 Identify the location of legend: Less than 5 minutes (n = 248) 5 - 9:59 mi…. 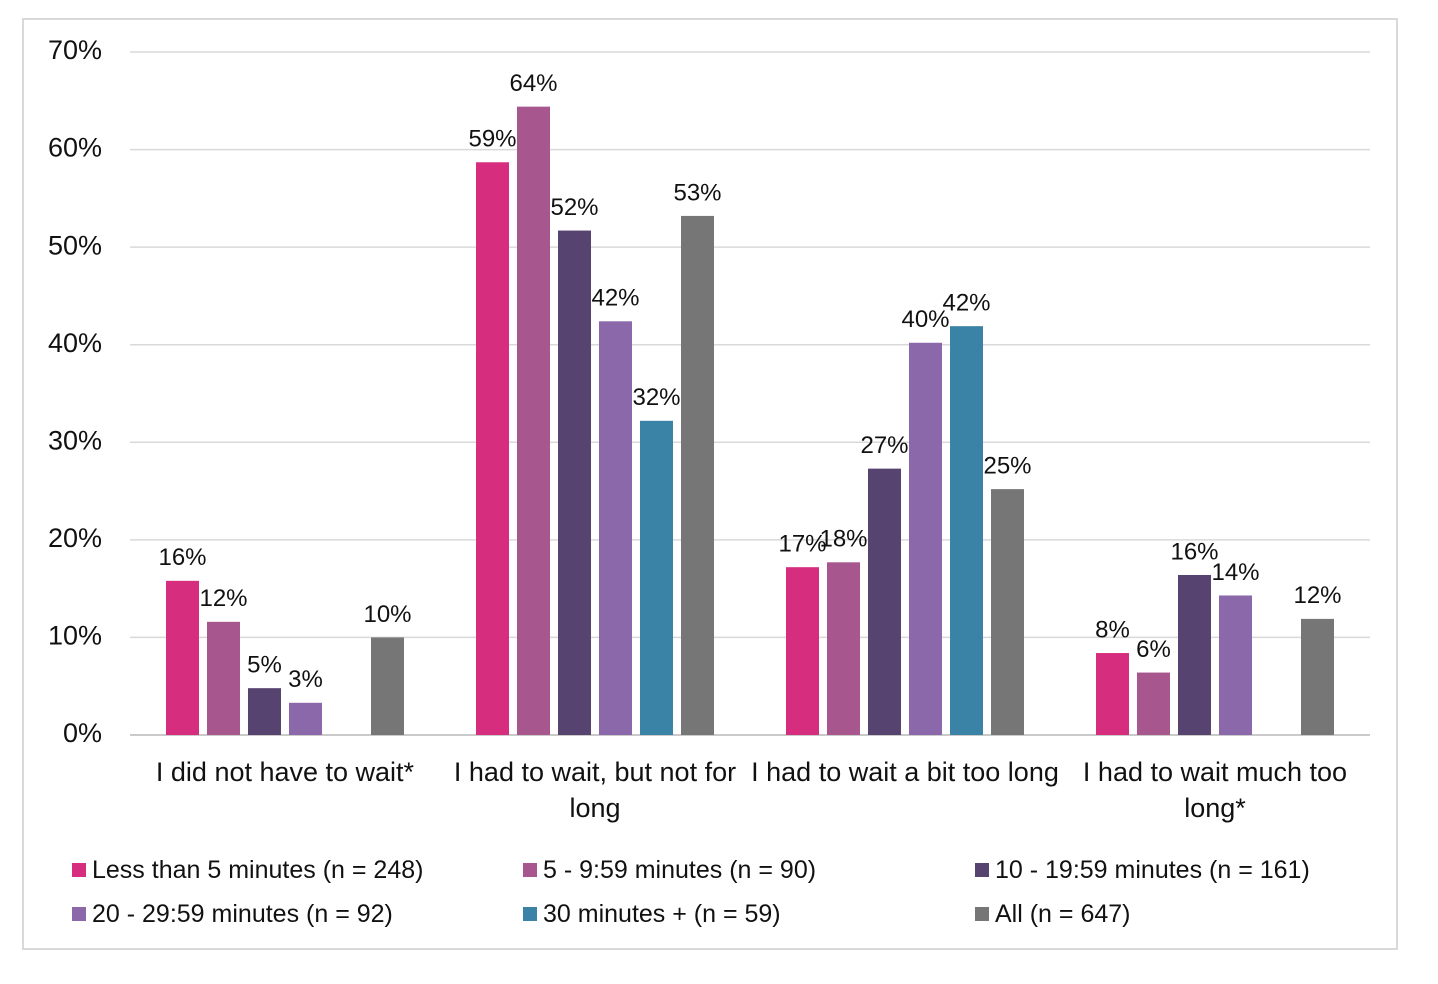
(732, 892).